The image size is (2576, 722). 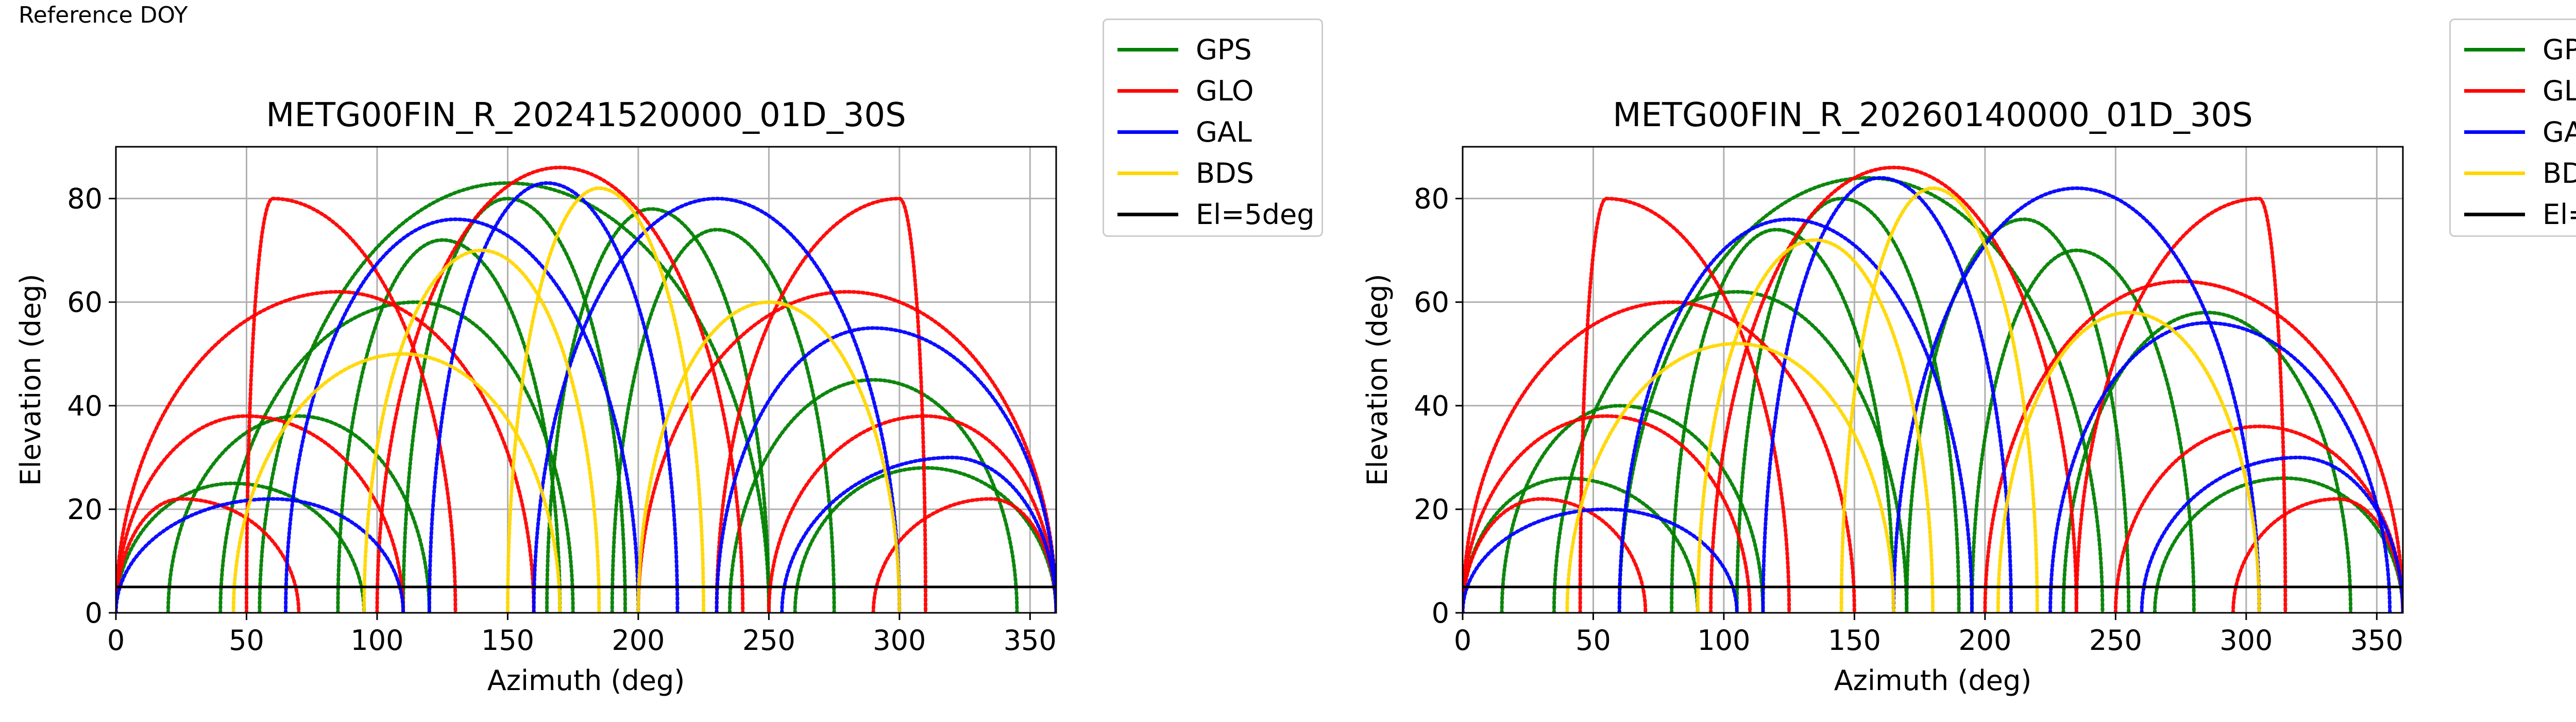 What do you see at coordinates (507, 640) in the screenshot?
I see `x-tick-label: 150` at bounding box center [507, 640].